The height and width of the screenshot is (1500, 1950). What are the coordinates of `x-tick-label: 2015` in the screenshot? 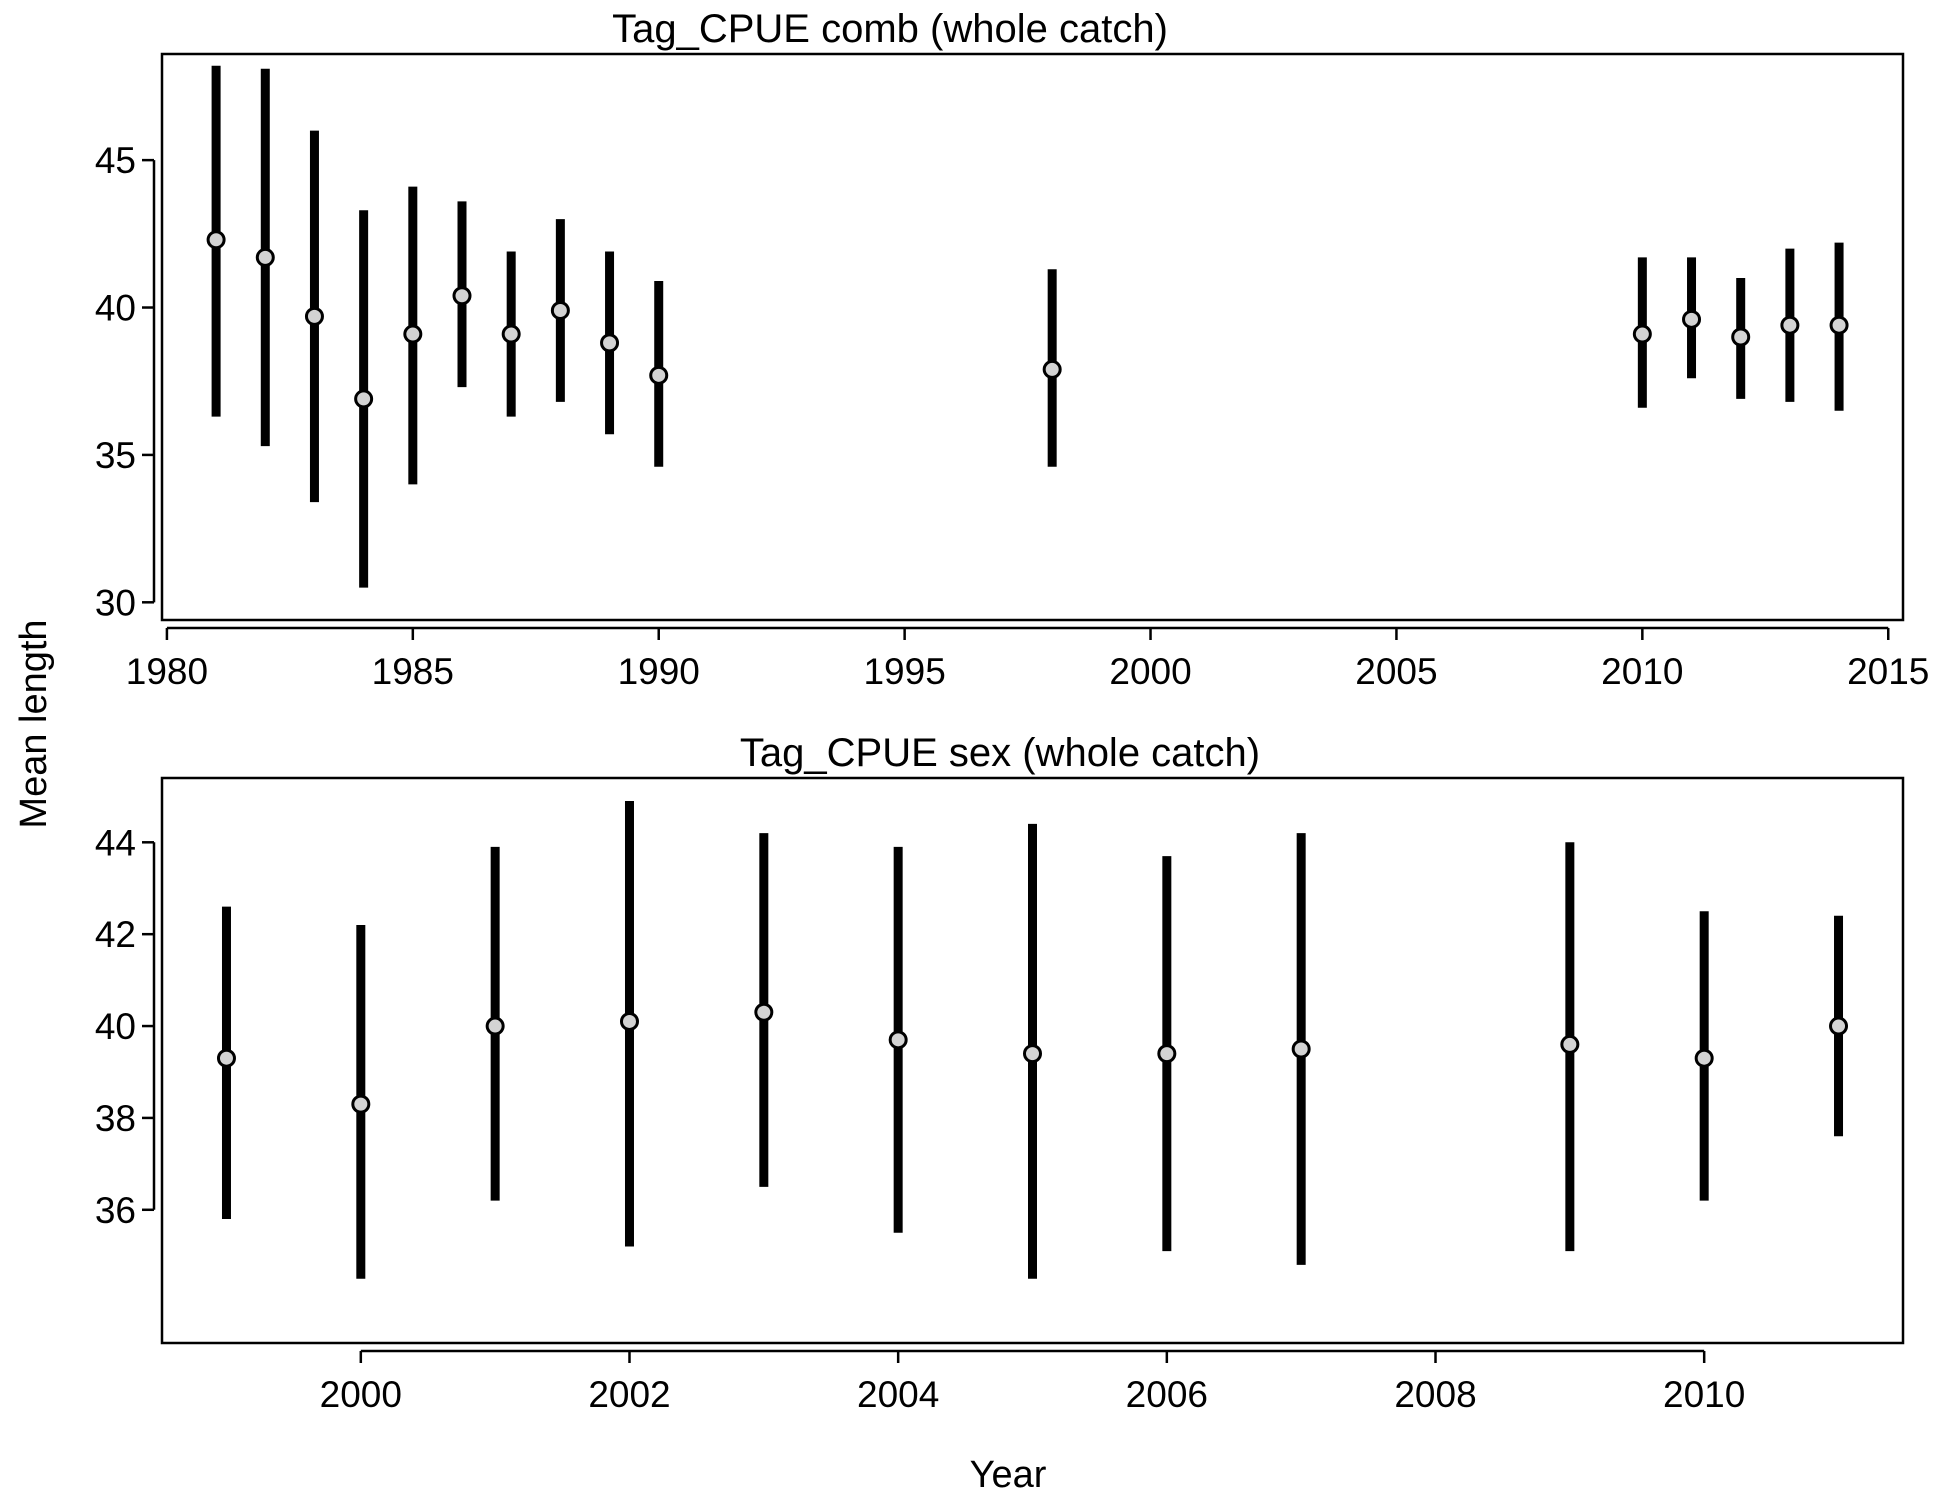 It's located at (1888, 671).